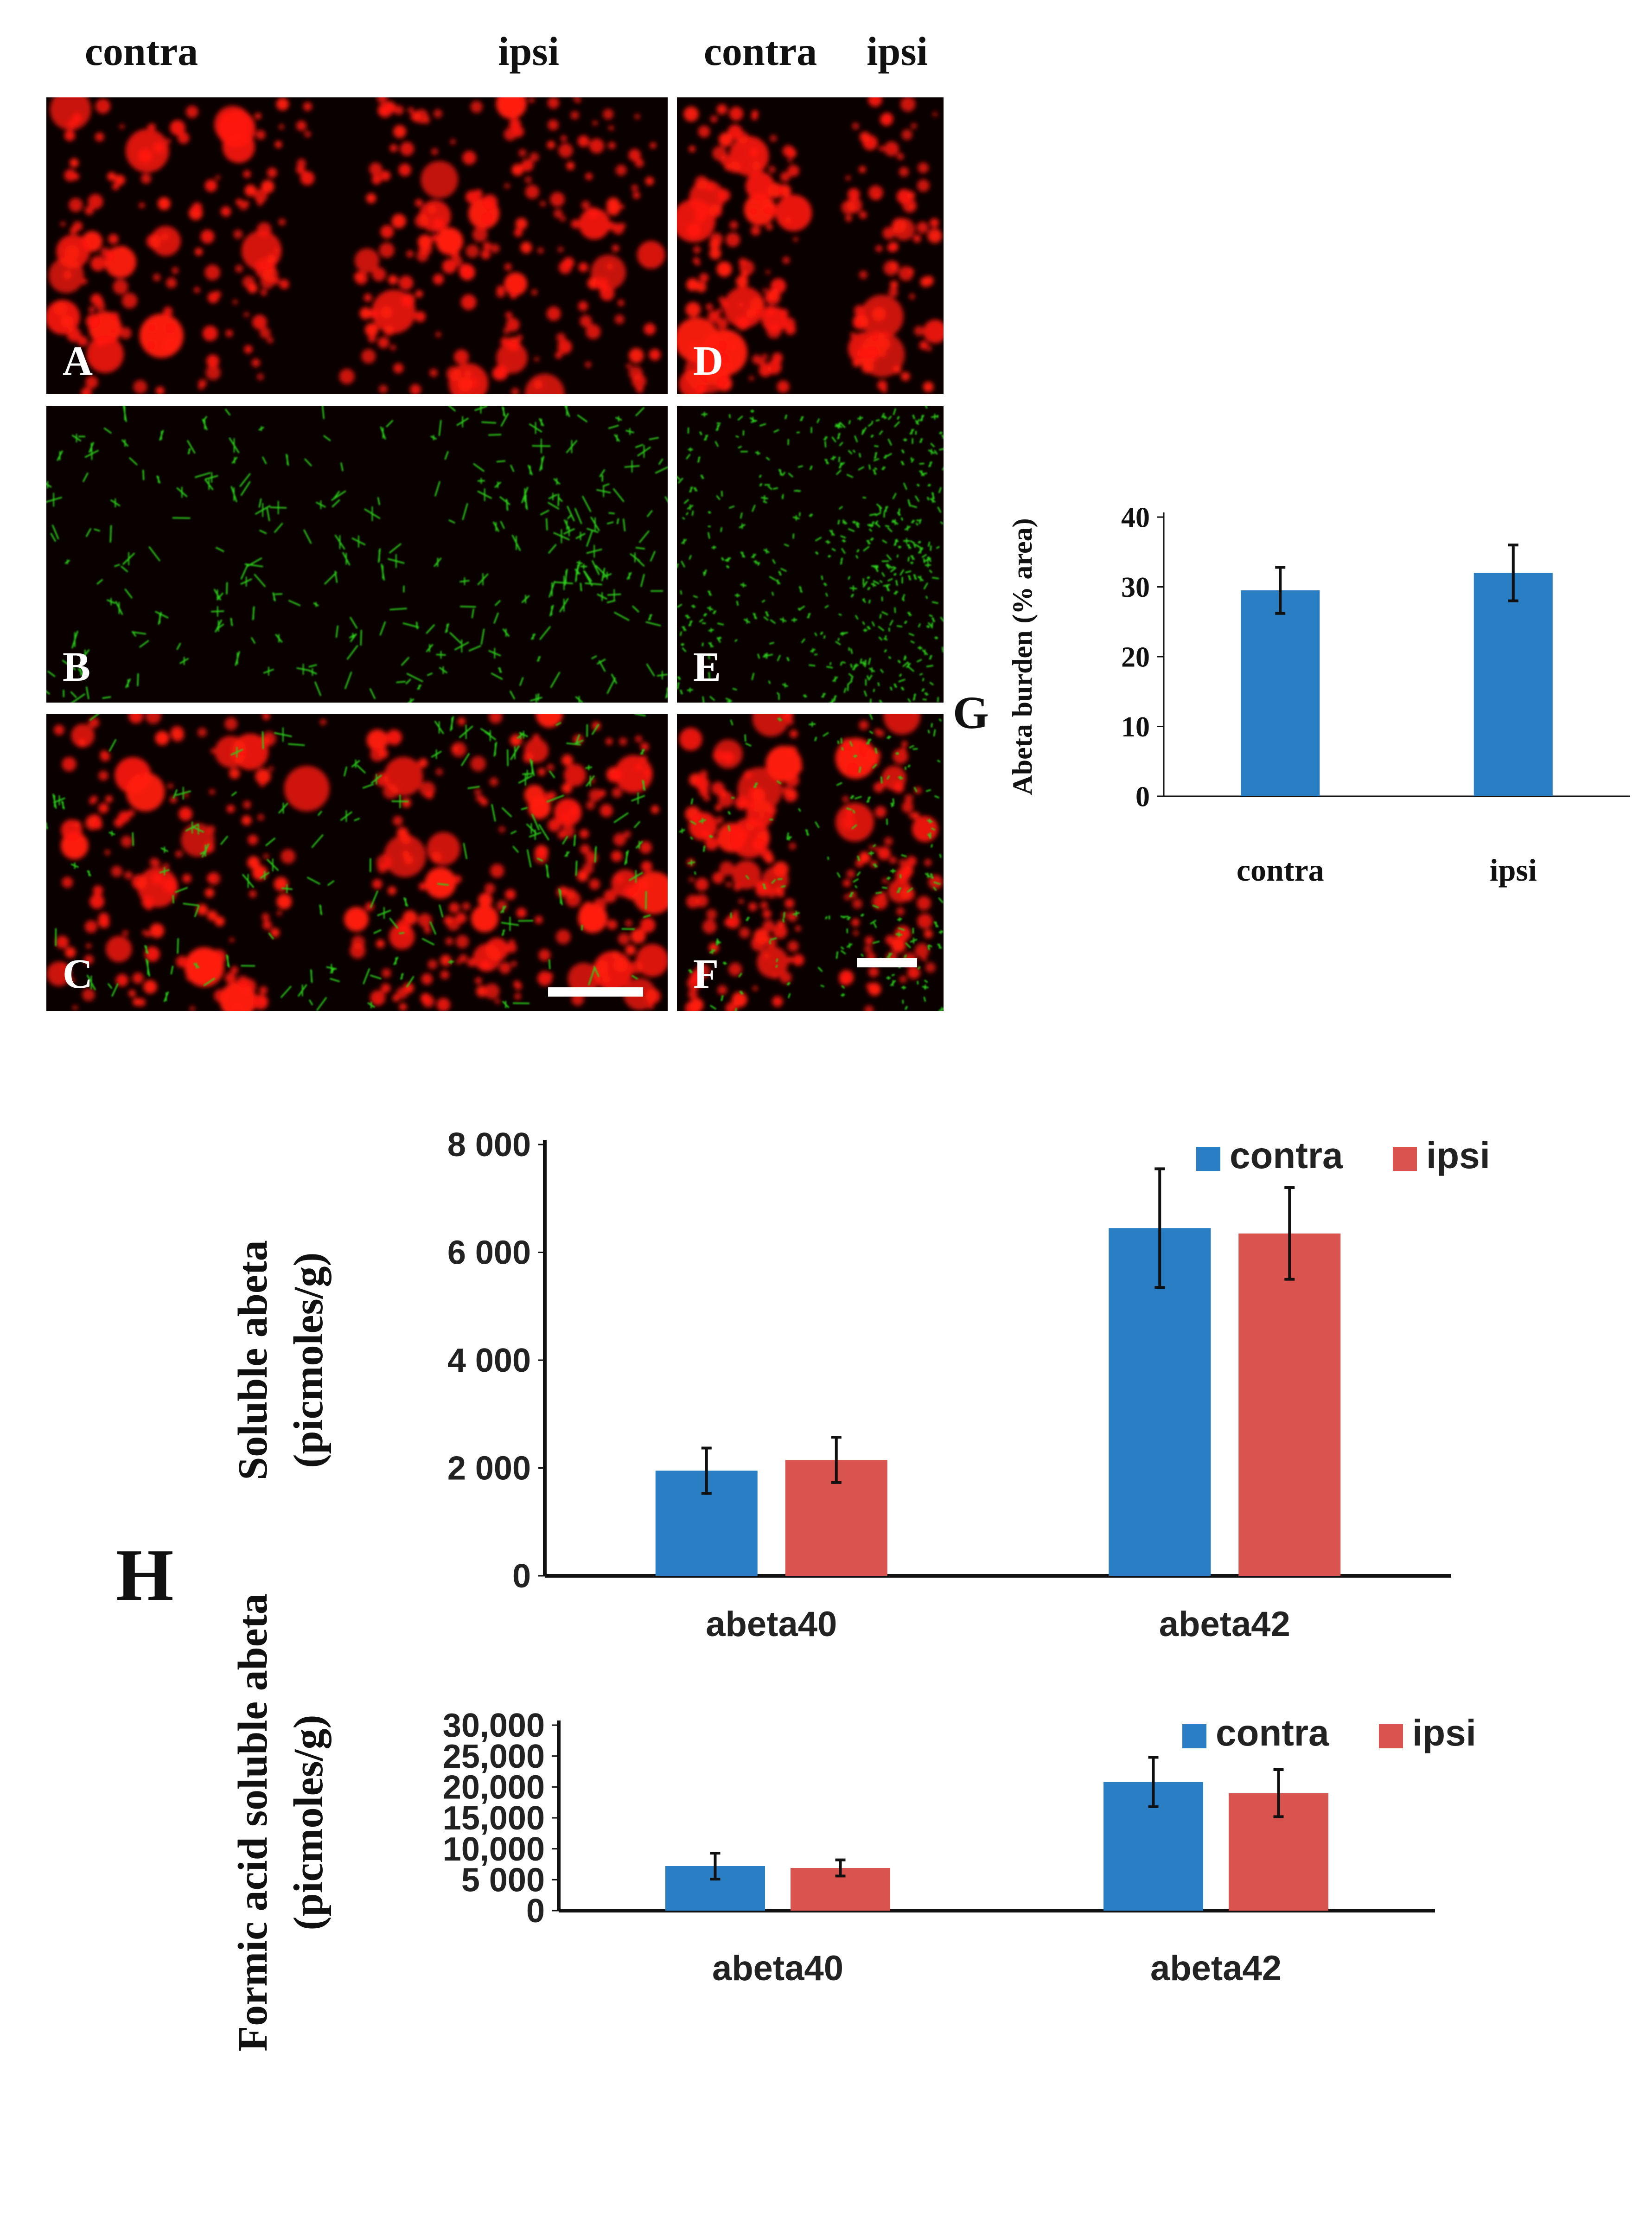  I want to click on y-tick-label: 20,000, so click(494, 1787).